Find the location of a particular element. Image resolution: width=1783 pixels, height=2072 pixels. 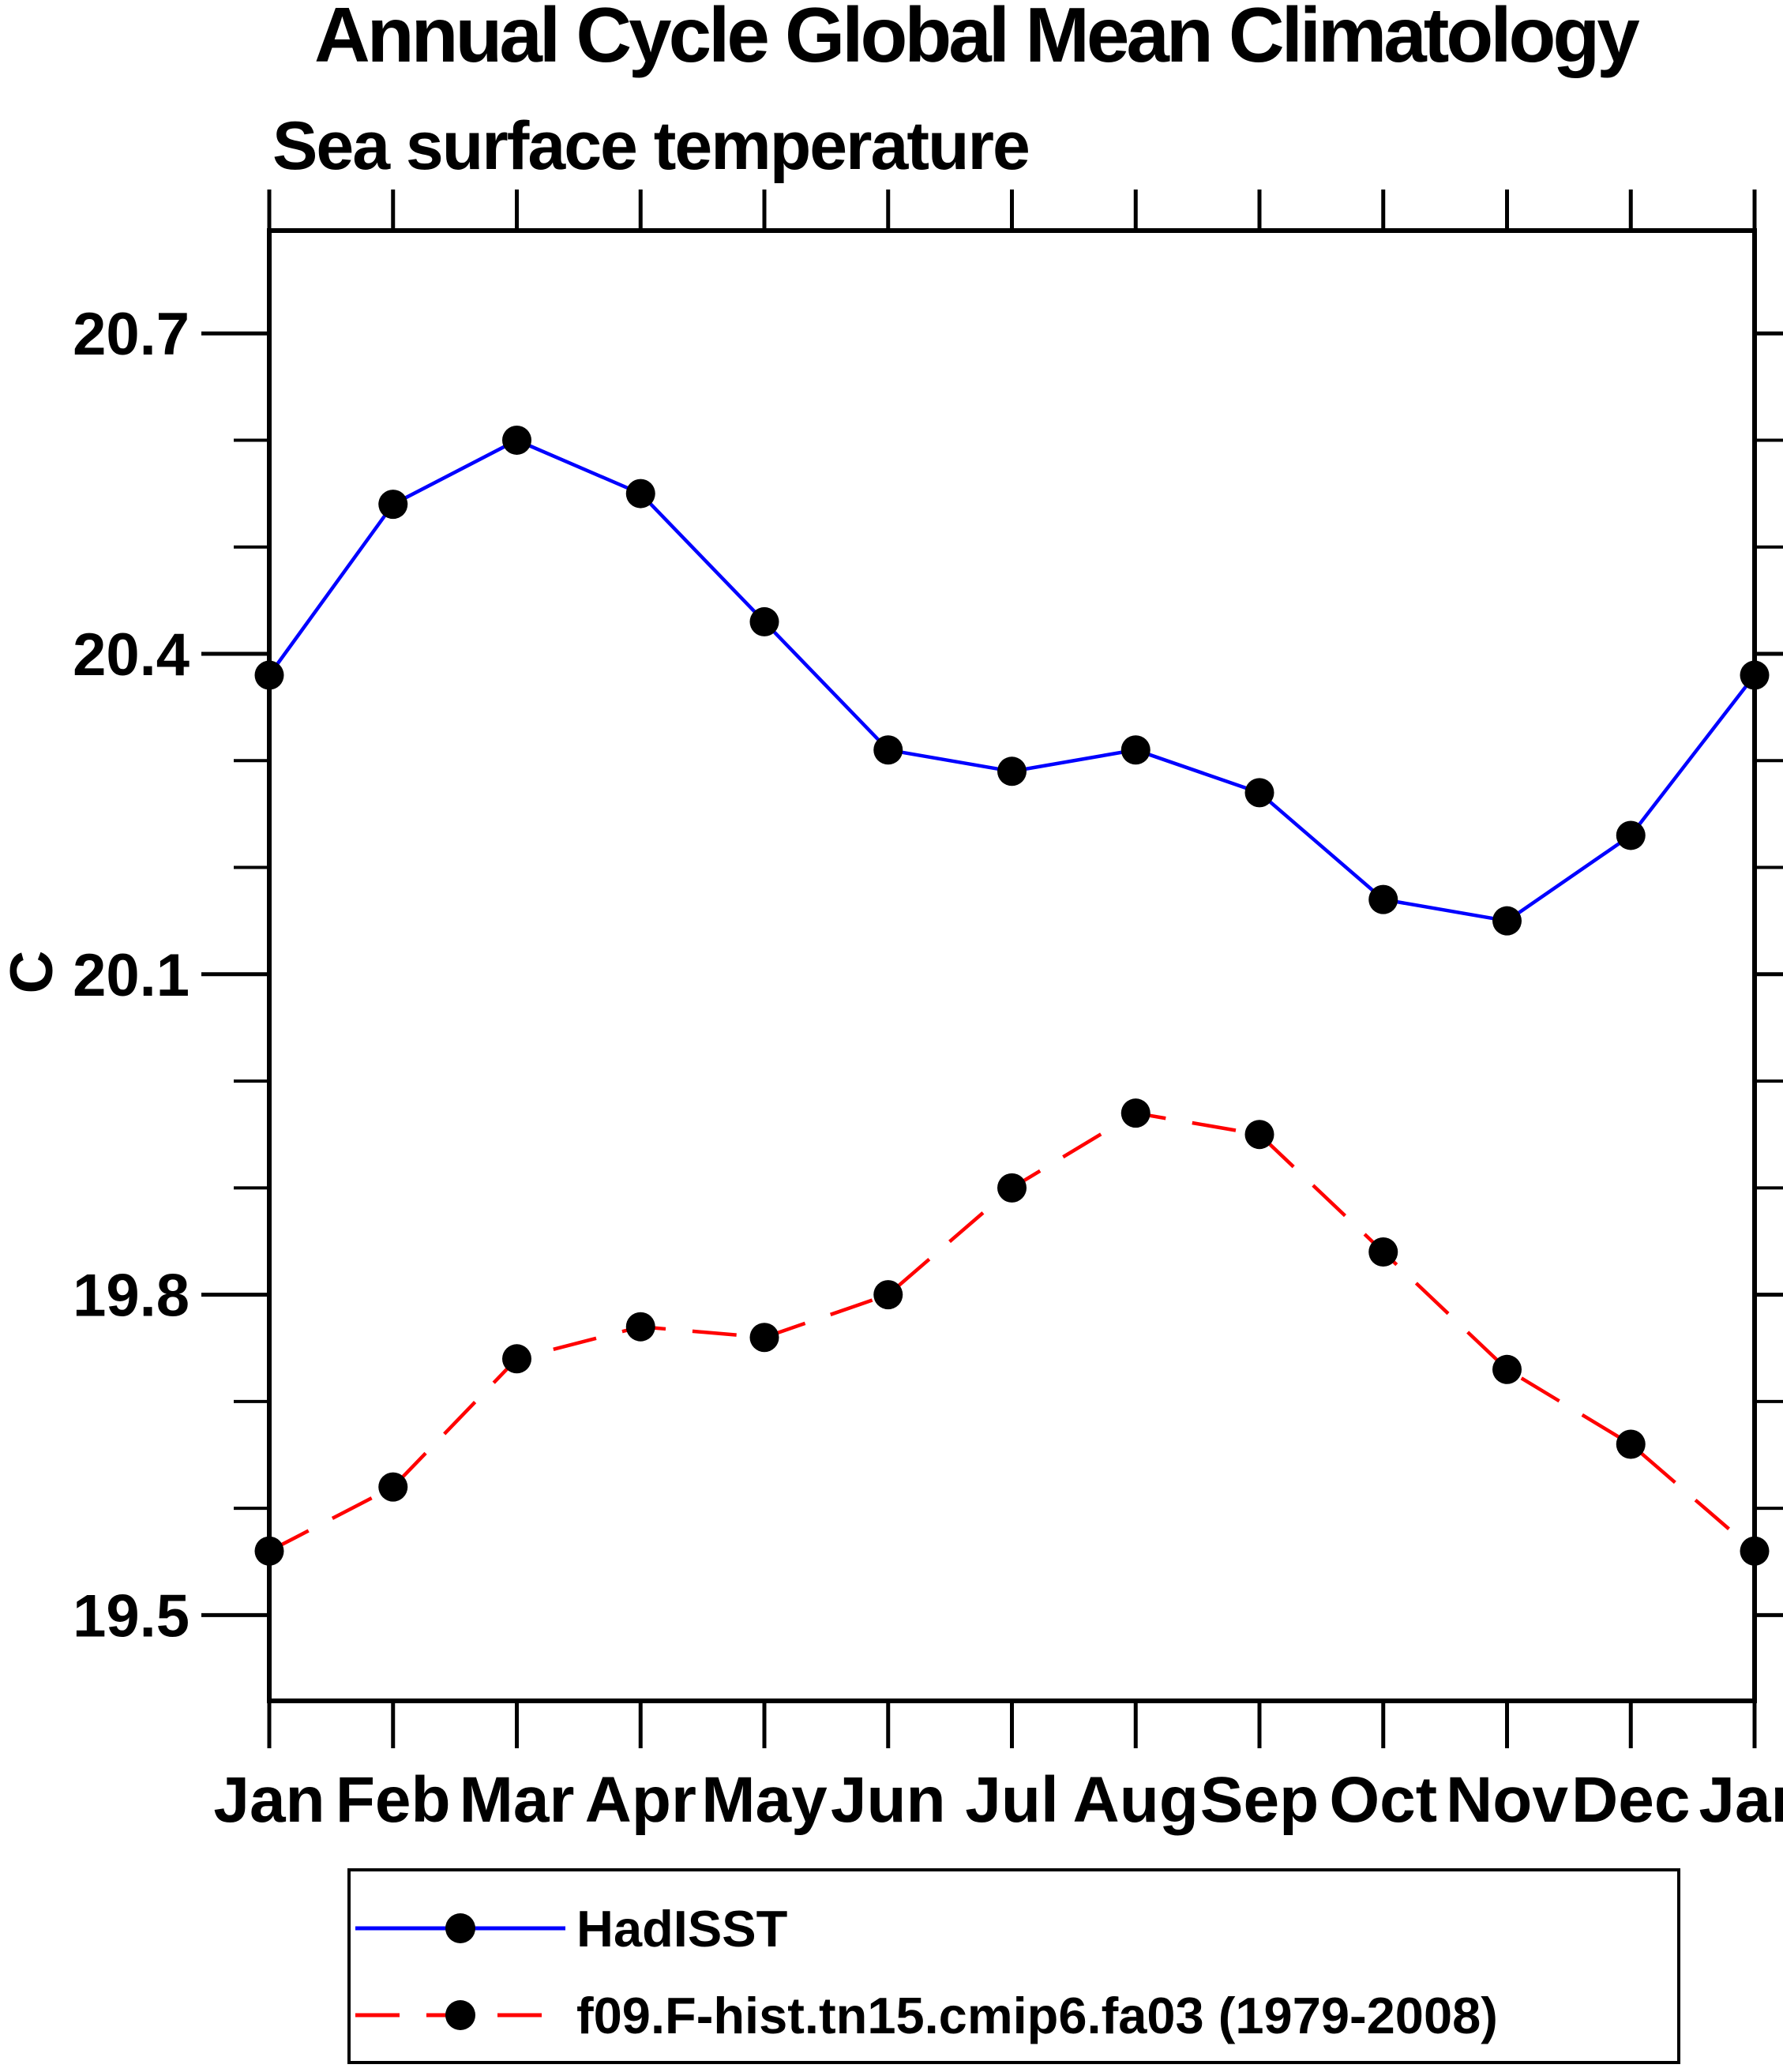

x-tick-label: Nov is located at coordinates (1507, 1800).